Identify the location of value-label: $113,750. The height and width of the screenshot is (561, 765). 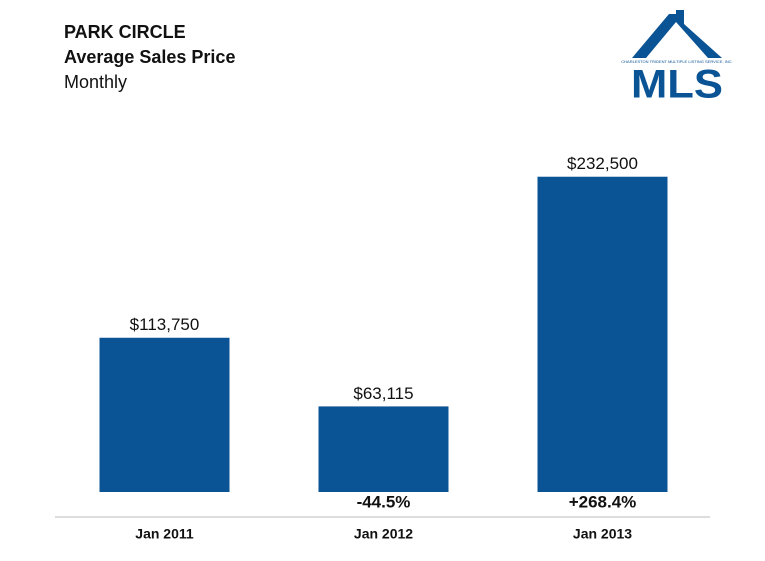
(165, 324).